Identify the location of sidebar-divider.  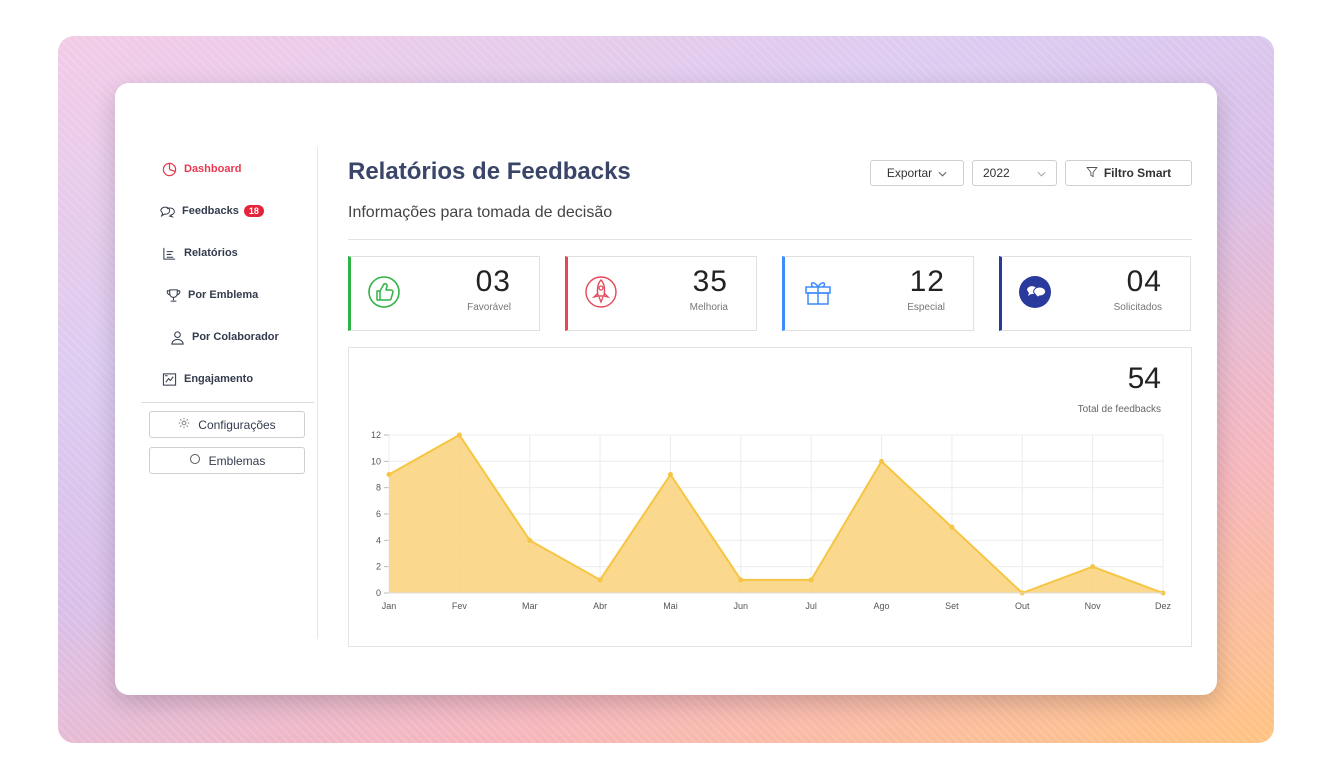
(227, 402).